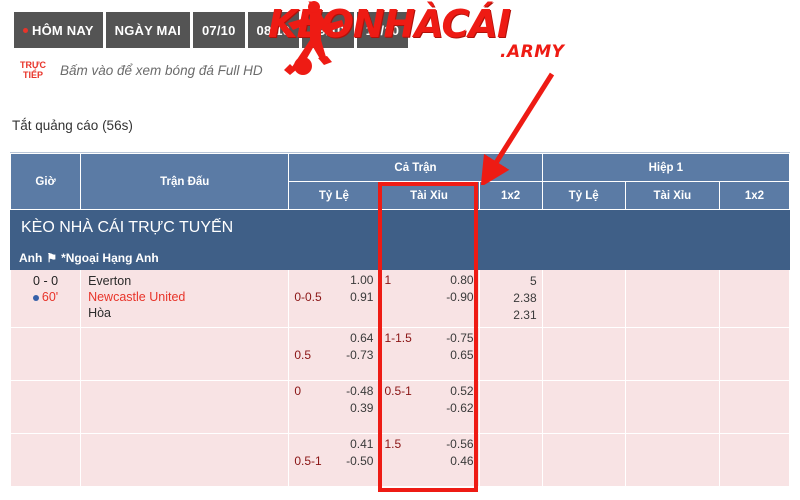 Image resolution: width=800 pixels, height=500 pixels. What do you see at coordinates (100, 313) in the screenshot?
I see `team-draw-label: Hòa` at bounding box center [100, 313].